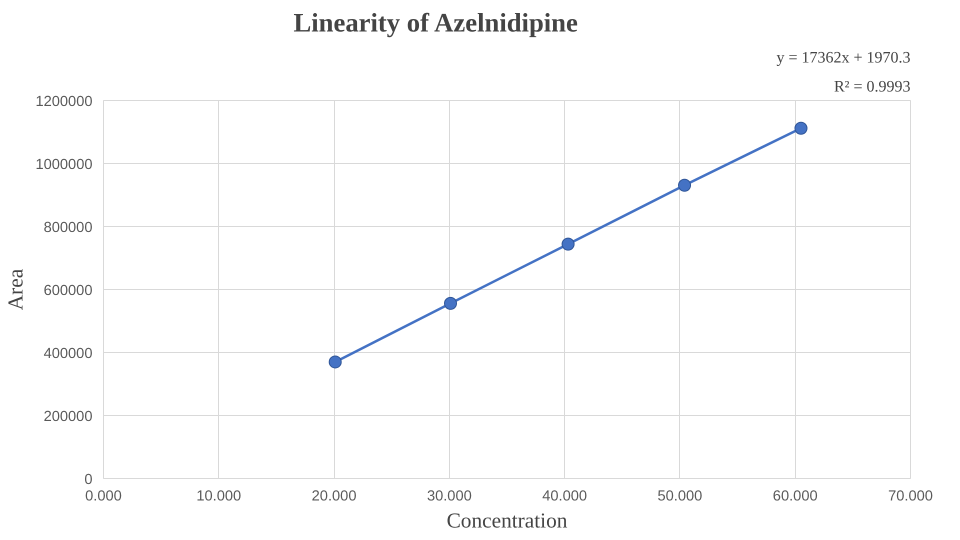  I want to click on y-tick-label: 600000, so click(68, 291).